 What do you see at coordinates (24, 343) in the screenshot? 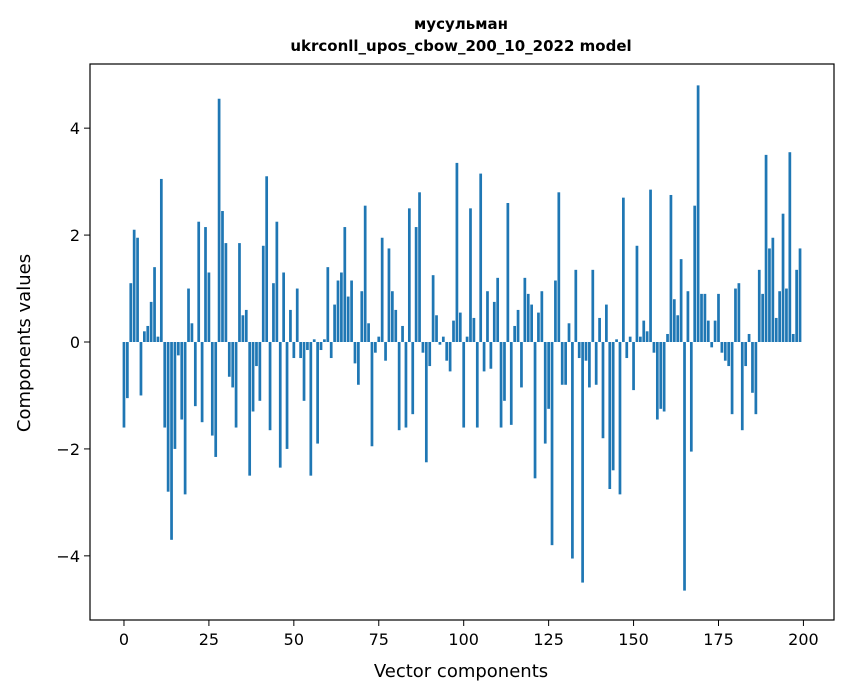
I see `y-axis-label: Components values` at bounding box center [24, 343].